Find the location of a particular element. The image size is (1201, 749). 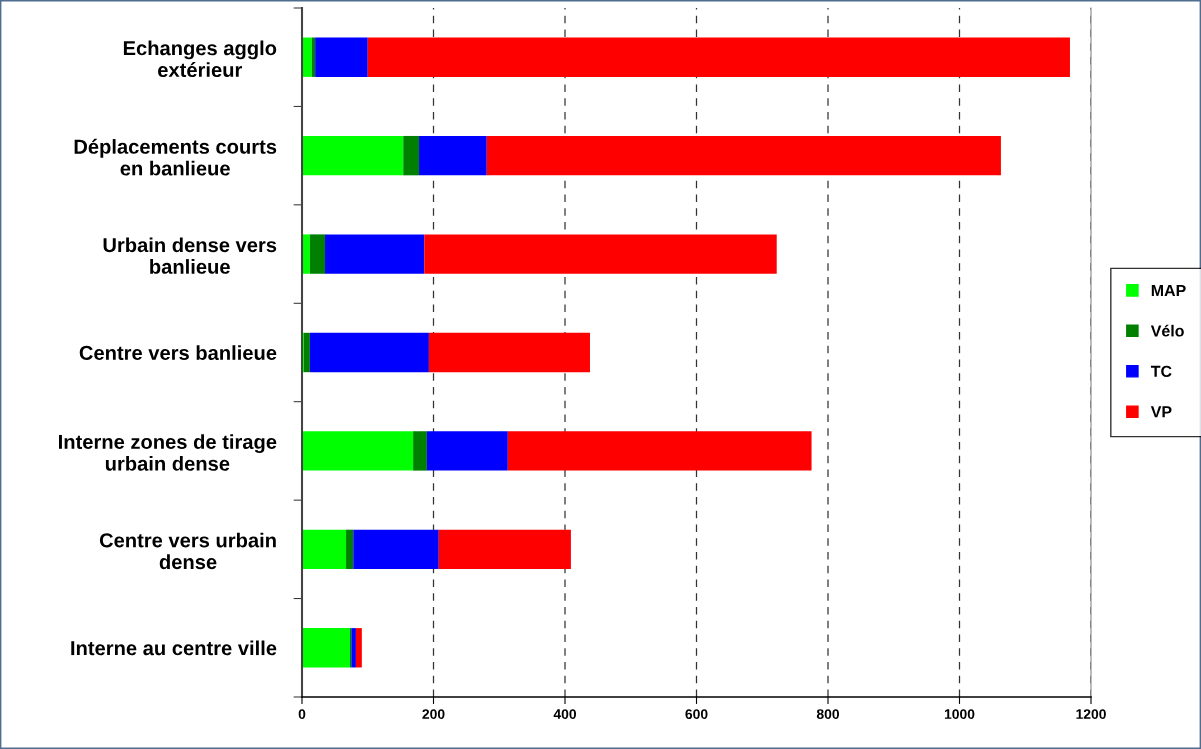

legend-label: MAP is located at coordinates (1168, 290).